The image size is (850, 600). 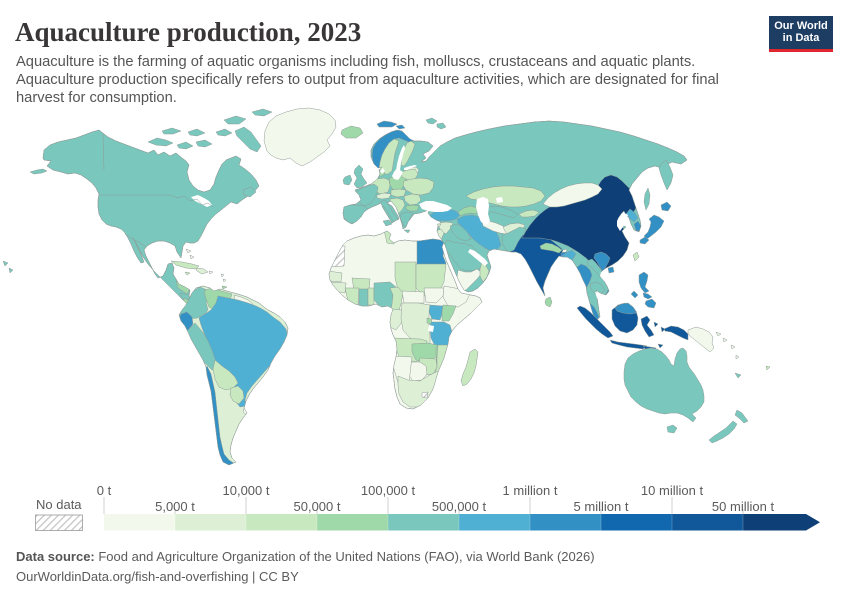 I want to click on svg-text: 50,000 t, so click(x=317, y=506).